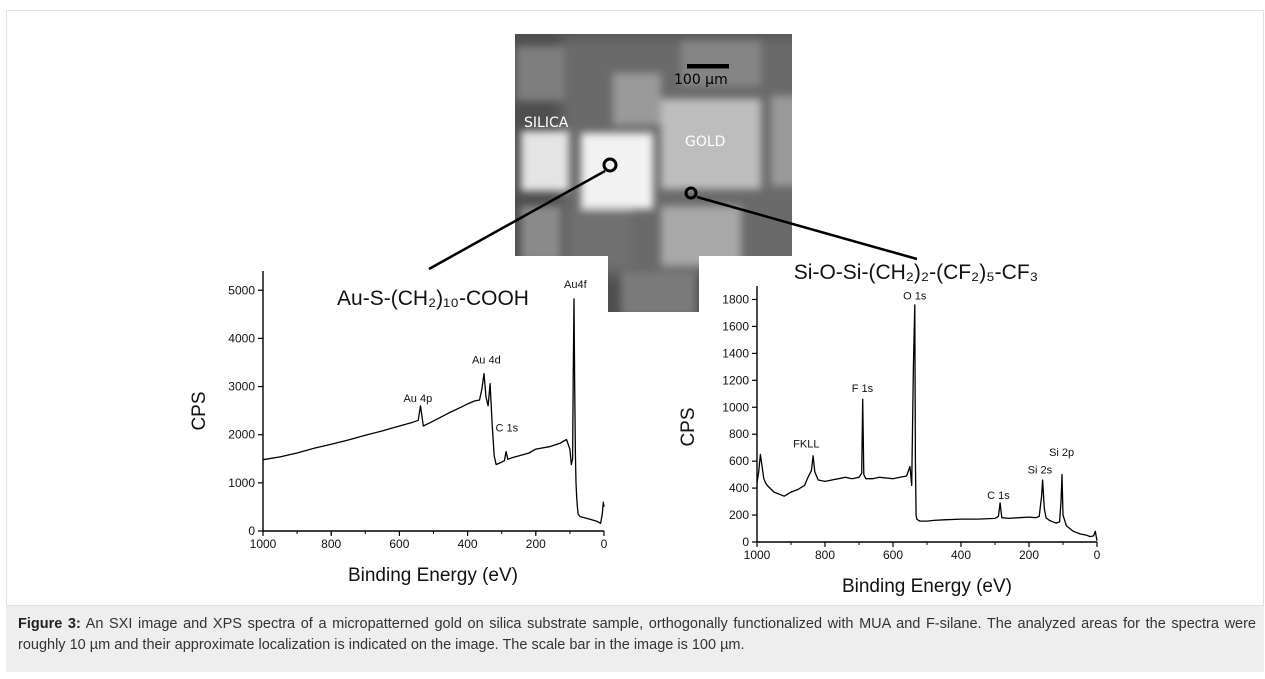 The image size is (1265, 679). Describe the element at coordinates (735, 326) in the screenshot. I see `y-tick-label: 1600` at that location.